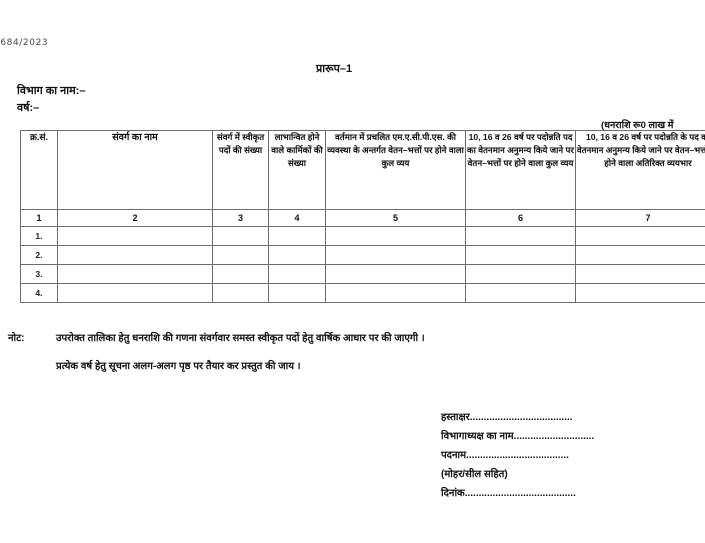 The width and height of the screenshot is (705, 543). I want to click on table-header-sanctioned-posts: संवर्ग में स्वीकृत पदों की संख्या, so click(240, 170).